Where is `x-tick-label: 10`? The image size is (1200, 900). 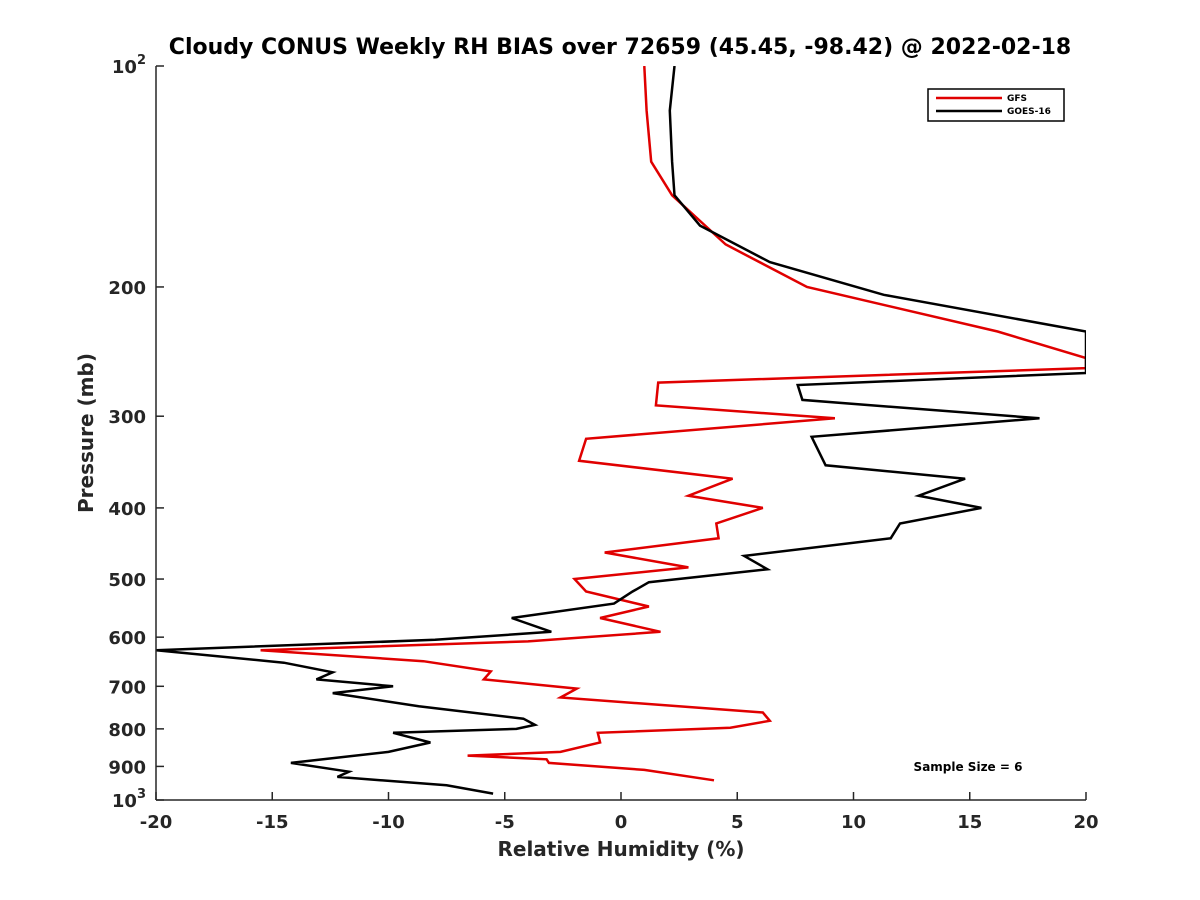 x-tick-label: 10 is located at coordinates (853, 822).